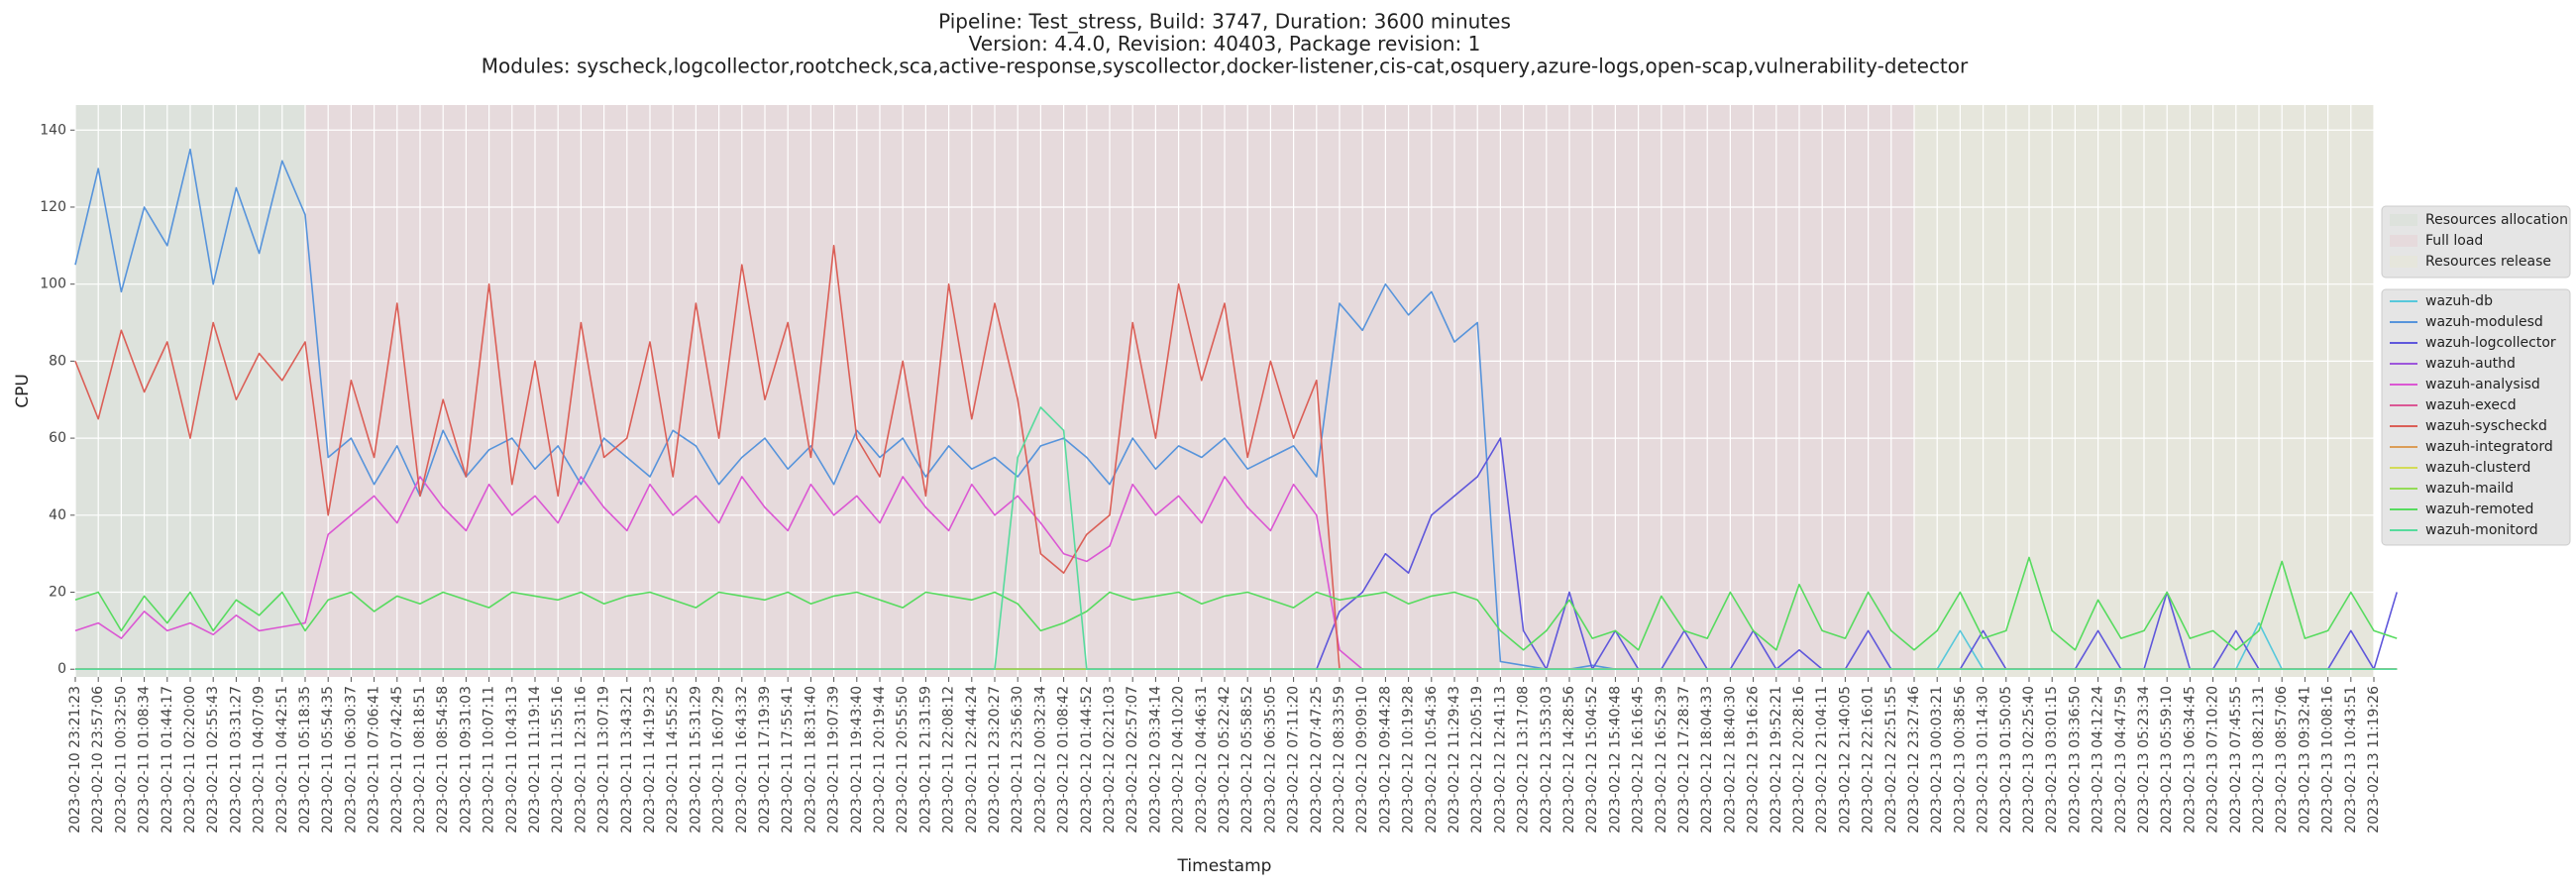  I want to click on x-tick-label: 2023-02-10 23:21:23, so click(75, 760).